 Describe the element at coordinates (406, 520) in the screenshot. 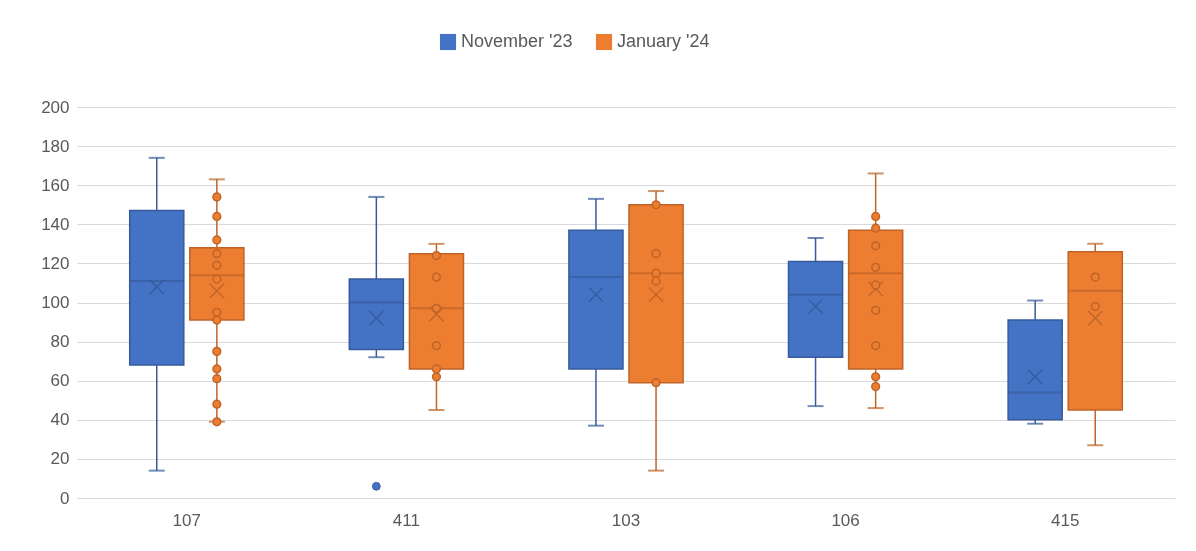

I see `x-tick-label: 411` at that location.